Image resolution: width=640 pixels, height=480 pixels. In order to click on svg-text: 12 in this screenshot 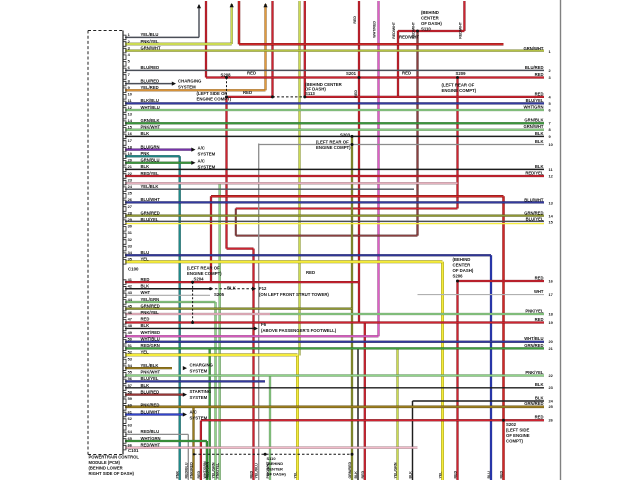, I will do `click(551, 175)`.